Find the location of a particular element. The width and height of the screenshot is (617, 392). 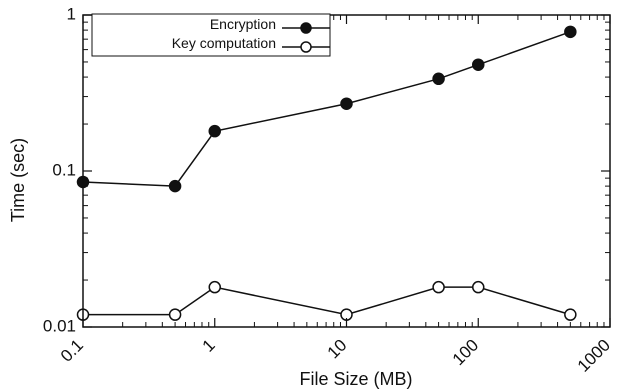

legend-marker-key-computation is located at coordinates (306, 47).